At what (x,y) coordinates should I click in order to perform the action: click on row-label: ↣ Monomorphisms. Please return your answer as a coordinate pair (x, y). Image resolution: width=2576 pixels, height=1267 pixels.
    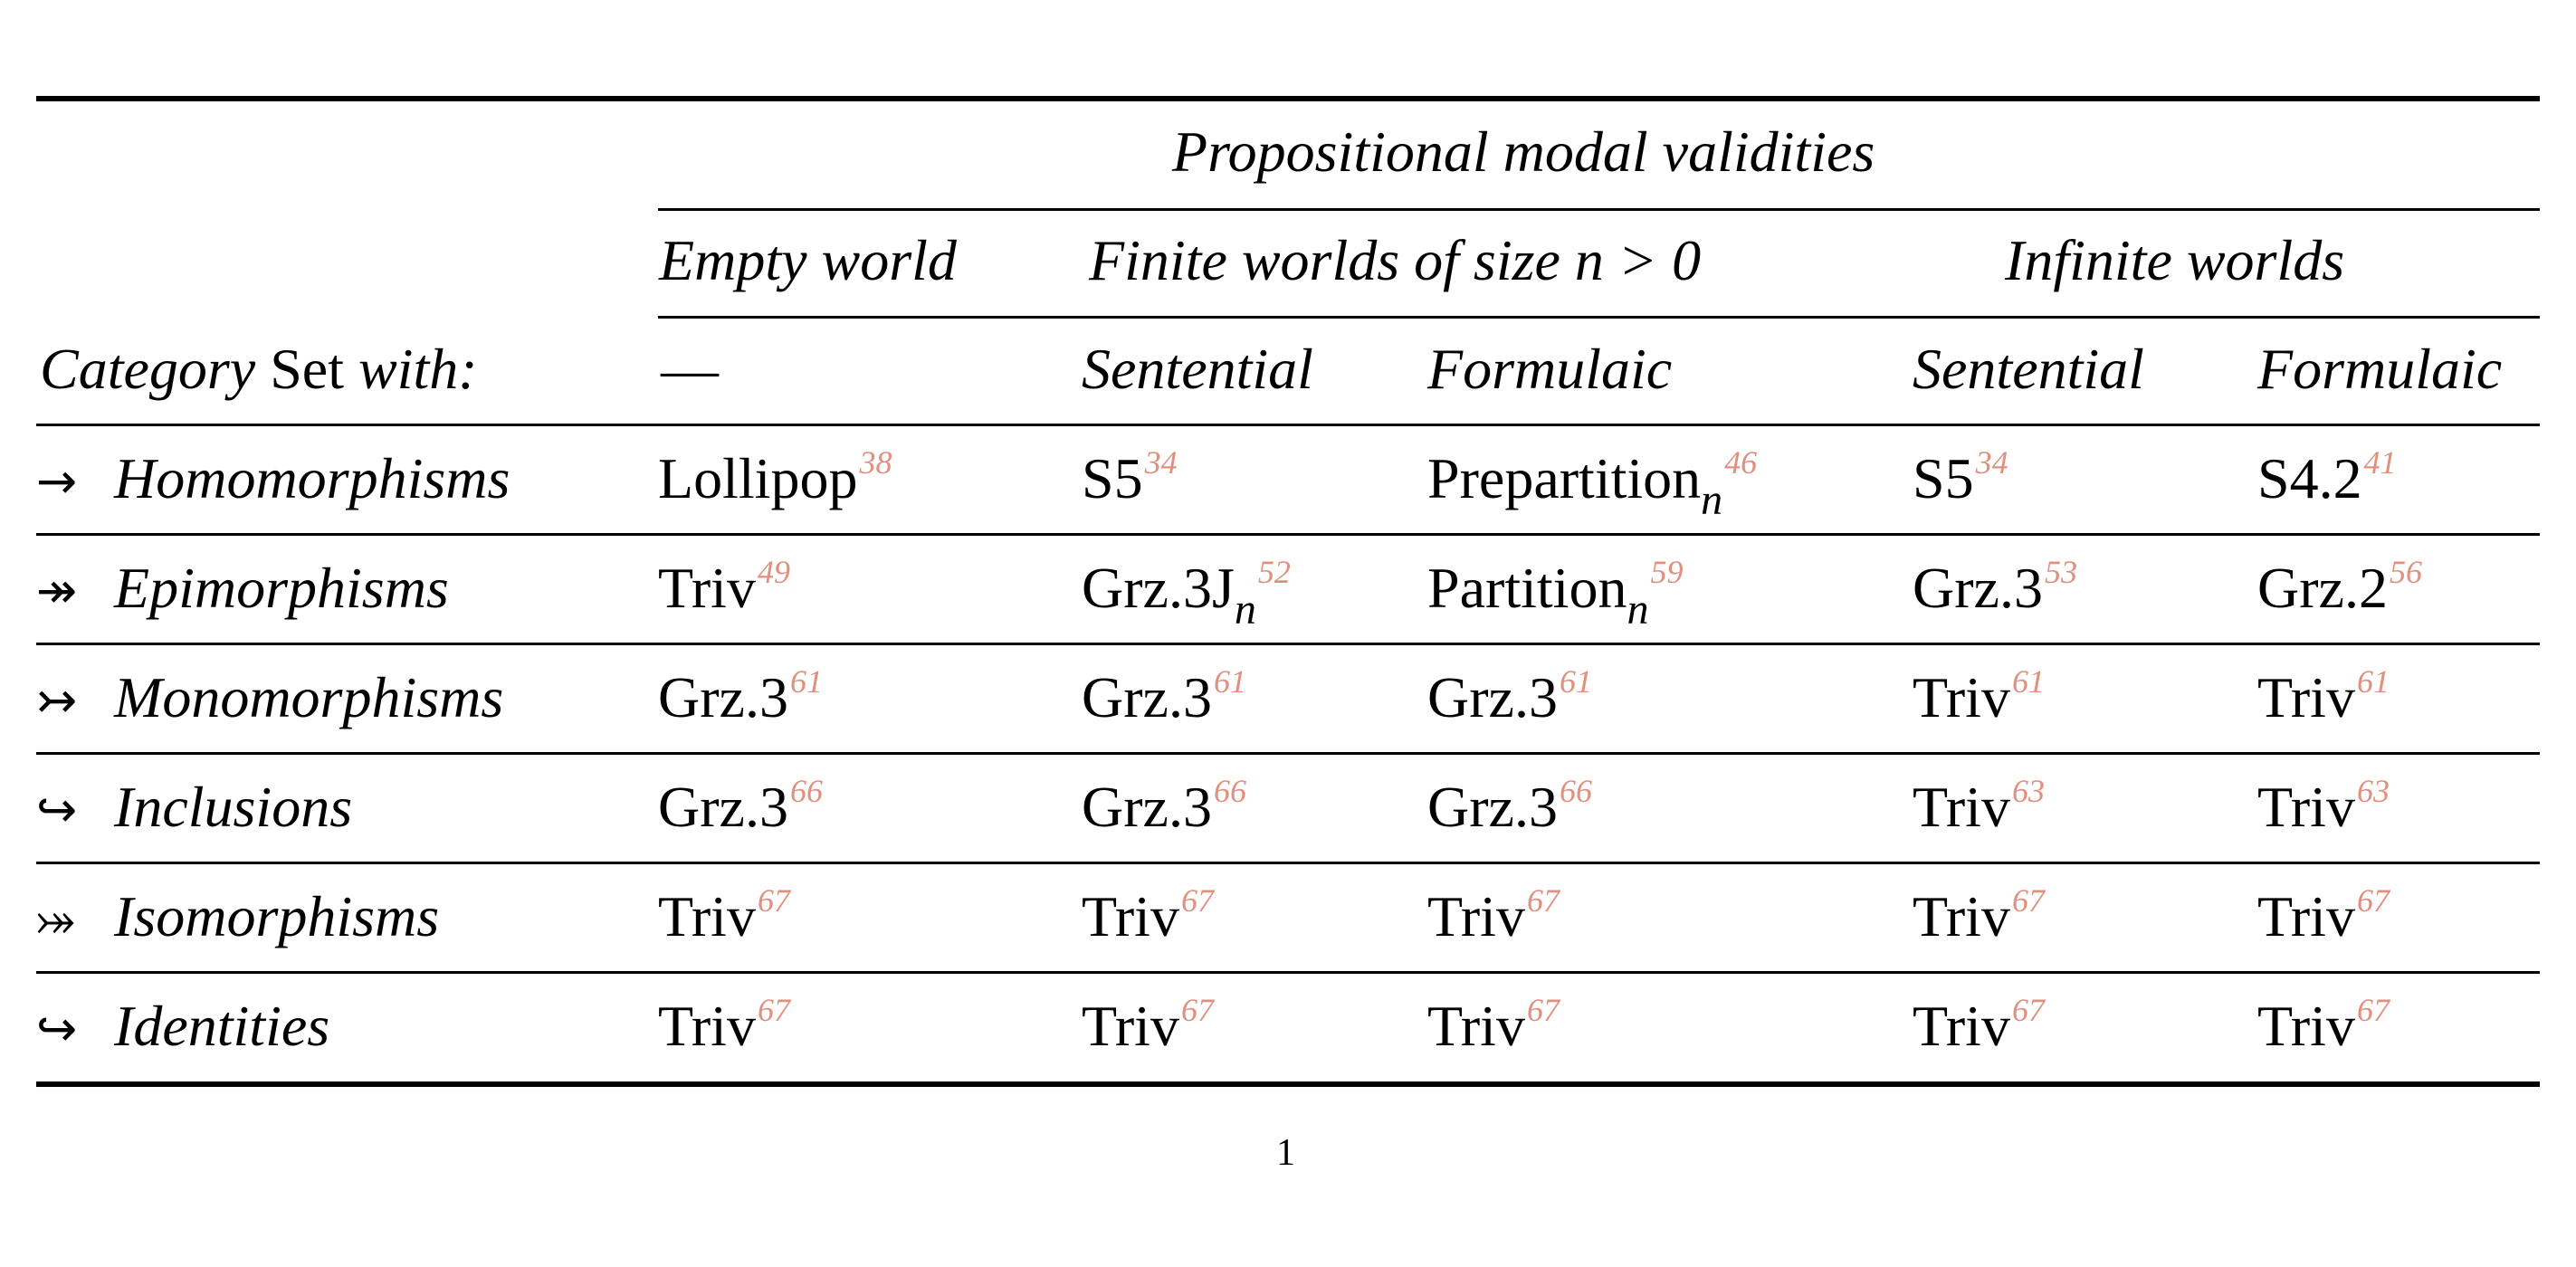
    Looking at the image, I should click on (269, 698).